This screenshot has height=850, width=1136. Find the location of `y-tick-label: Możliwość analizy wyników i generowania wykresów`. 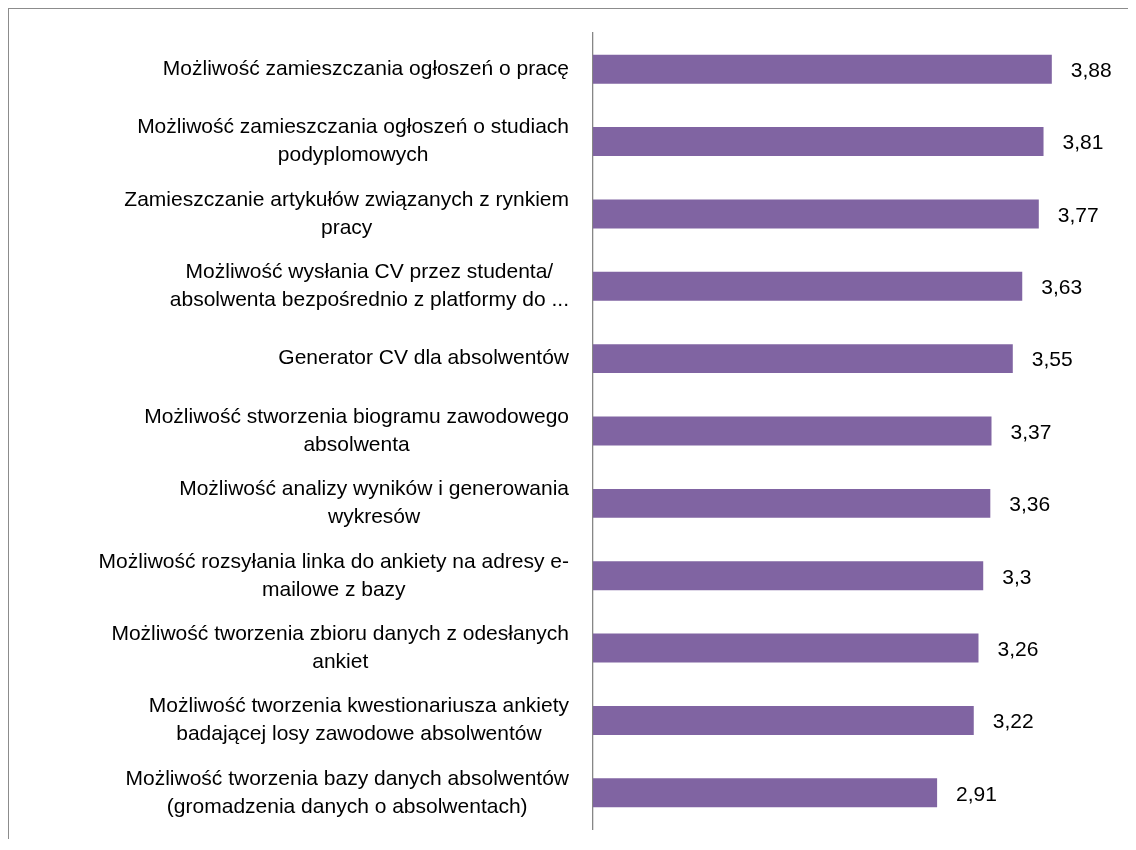

y-tick-label: Możliwość analizy wyników i generowania wykresów is located at coordinates (374, 502).